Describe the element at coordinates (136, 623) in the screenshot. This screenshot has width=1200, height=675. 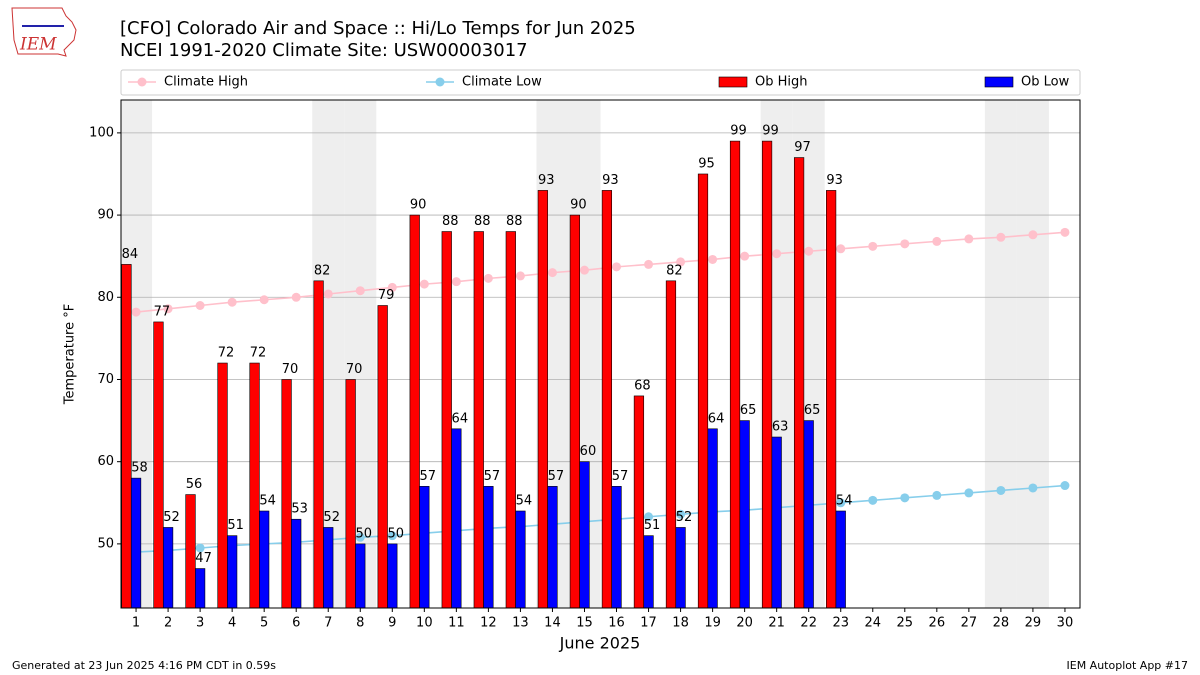
I see `x-tick-label: 1` at that location.